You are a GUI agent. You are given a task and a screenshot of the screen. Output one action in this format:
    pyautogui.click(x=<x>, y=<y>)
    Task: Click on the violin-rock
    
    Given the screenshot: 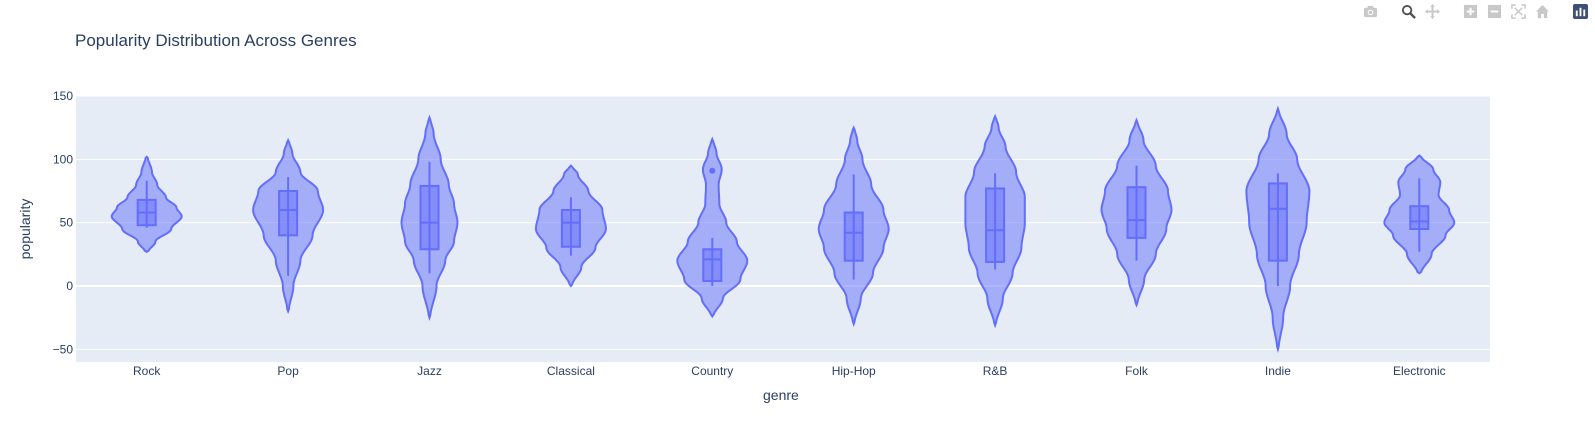 What is the action you would take?
    pyautogui.click(x=146, y=204)
    